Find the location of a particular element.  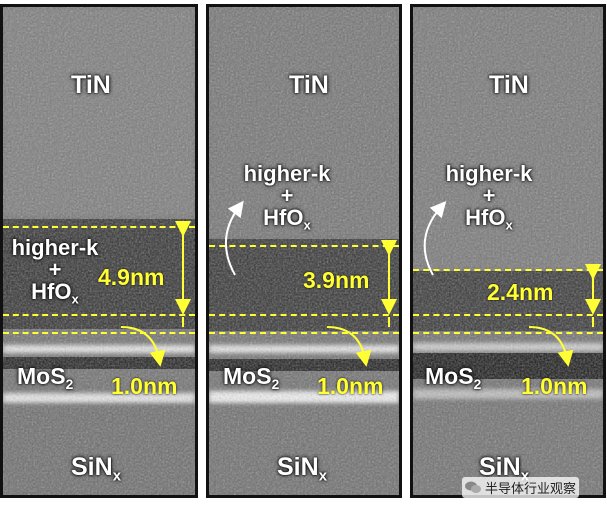

wechat-icon is located at coordinates (473, 487).